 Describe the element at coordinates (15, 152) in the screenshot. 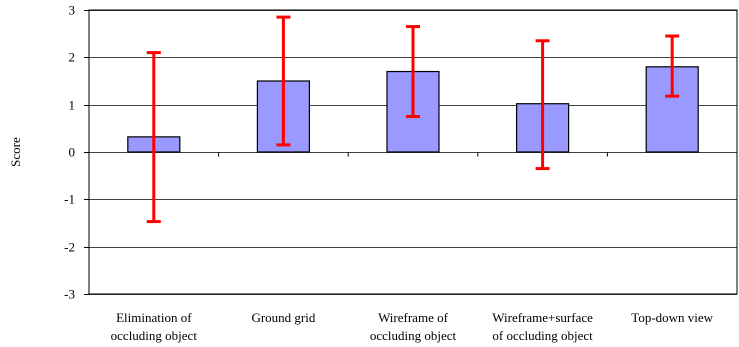

I see `y-axis-title: Score` at that location.